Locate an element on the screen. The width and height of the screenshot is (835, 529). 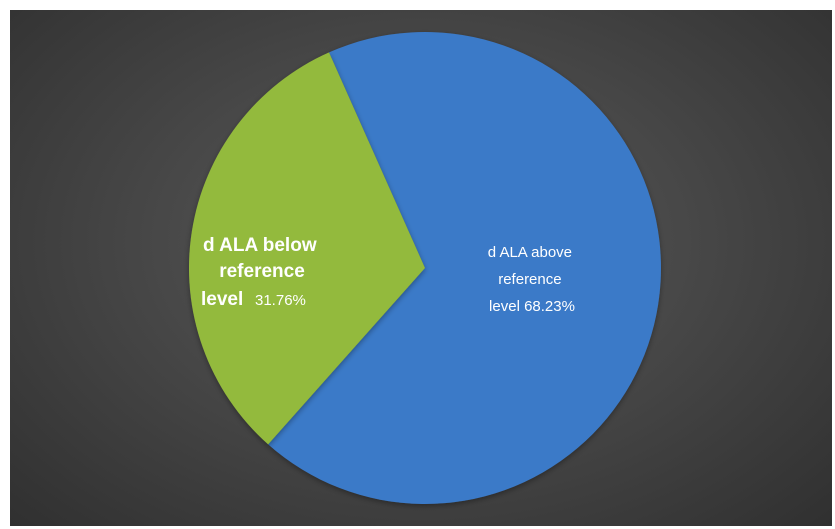
slice-above-label-line-2: reference is located at coordinates (529, 279).